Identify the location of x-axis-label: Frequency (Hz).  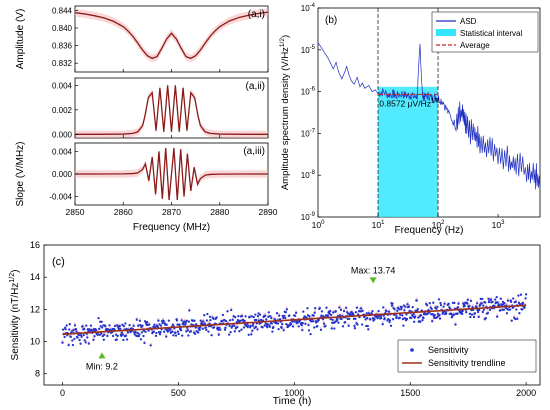
(429, 230).